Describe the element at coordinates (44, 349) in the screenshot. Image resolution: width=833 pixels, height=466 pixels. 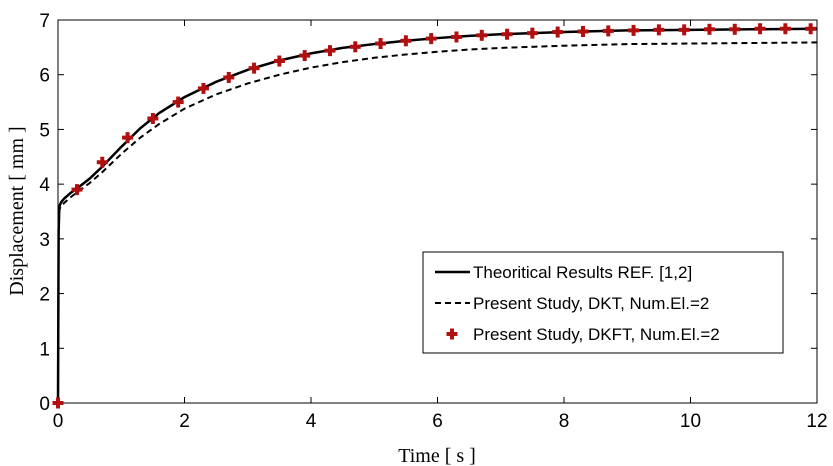
I see `y-tick-label: 1` at that location.